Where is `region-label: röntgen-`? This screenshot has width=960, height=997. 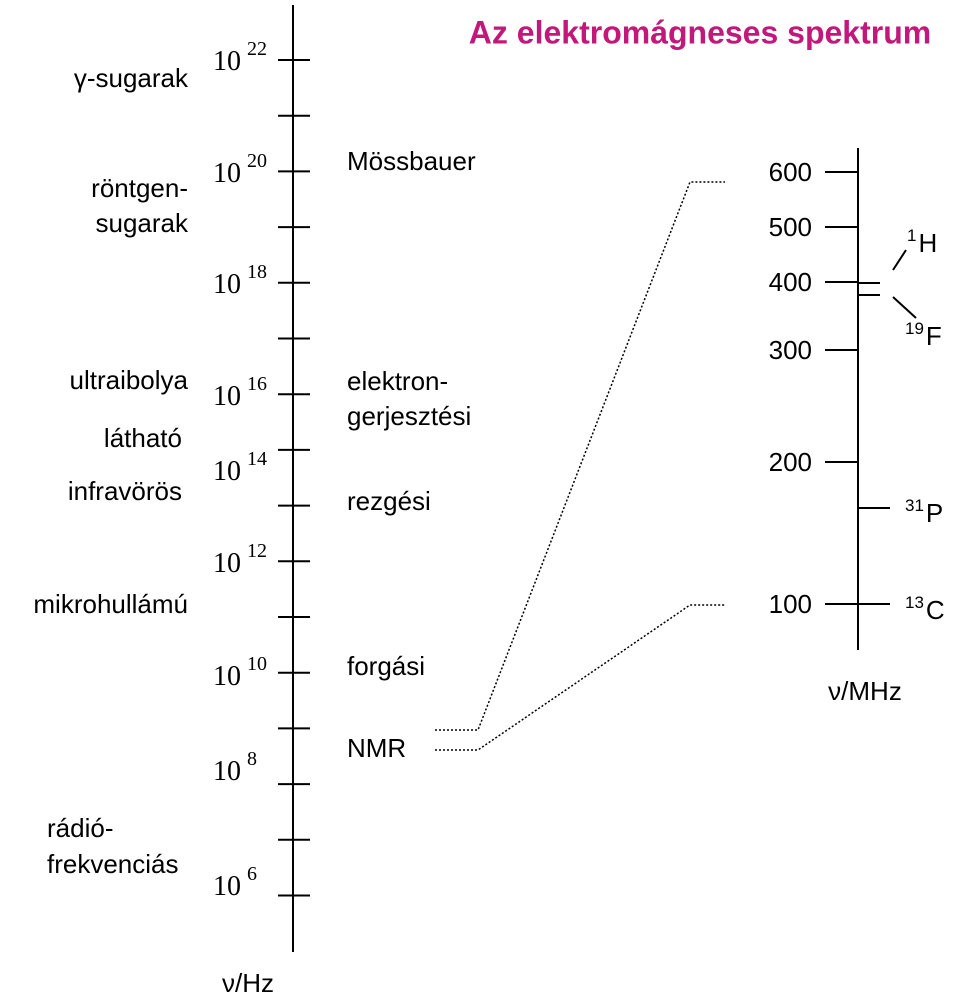 region-label: röntgen- is located at coordinates (139, 188).